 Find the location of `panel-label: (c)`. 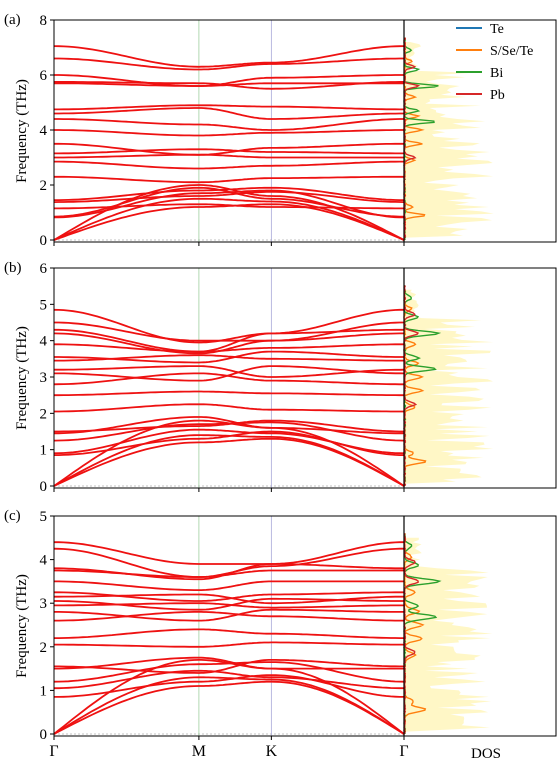

panel-label: (c) is located at coordinates (12, 516).